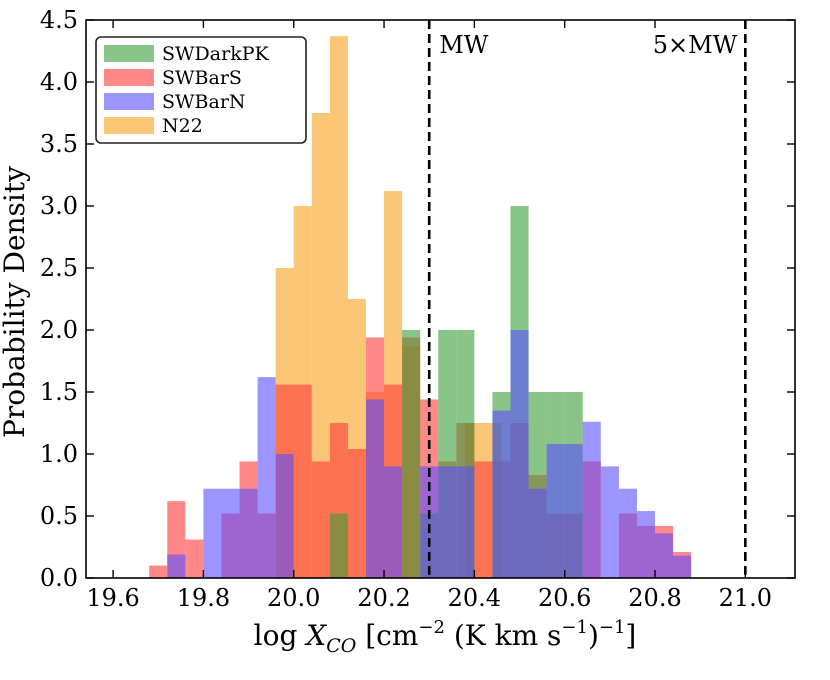  What do you see at coordinates (112, 598) in the screenshot?
I see `x-tick-label: 19.6` at bounding box center [112, 598].